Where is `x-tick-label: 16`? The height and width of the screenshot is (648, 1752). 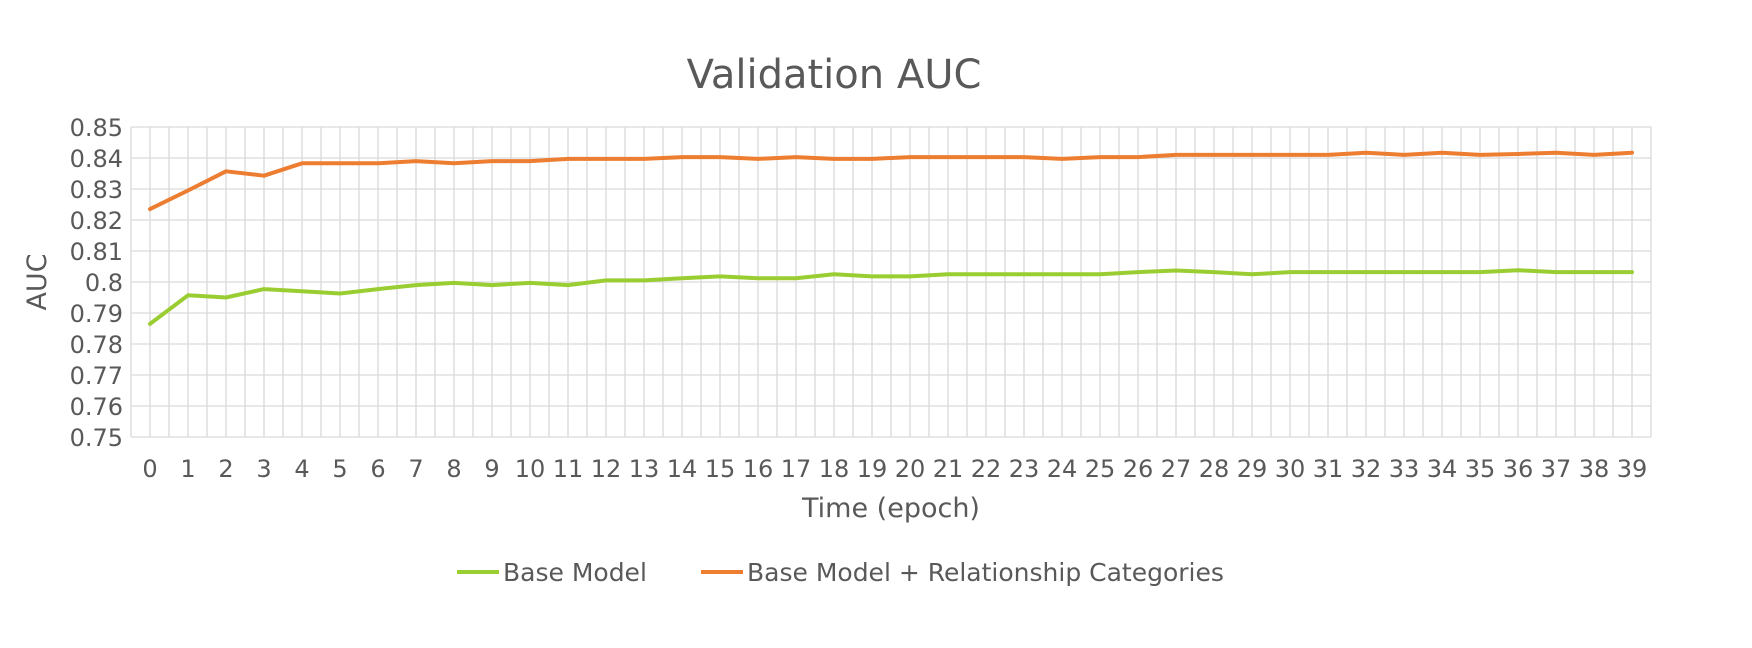
x-tick-label: 16 is located at coordinates (758, 469).